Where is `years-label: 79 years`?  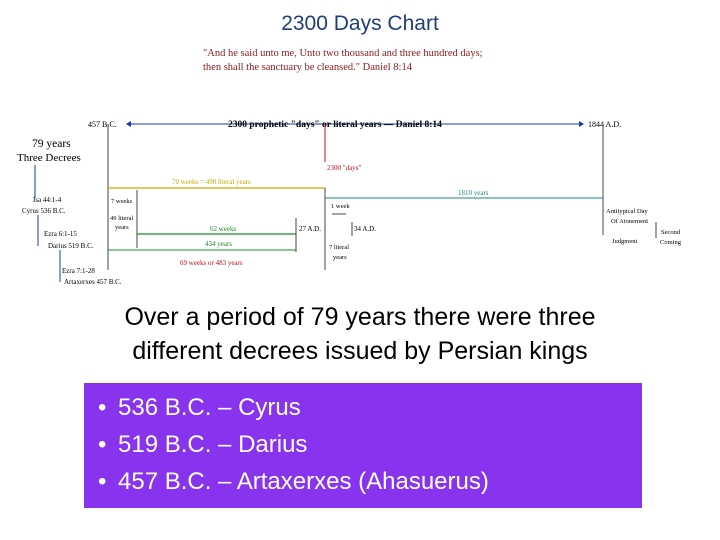
years-label: 79 years is located at coordinates (51, 144).